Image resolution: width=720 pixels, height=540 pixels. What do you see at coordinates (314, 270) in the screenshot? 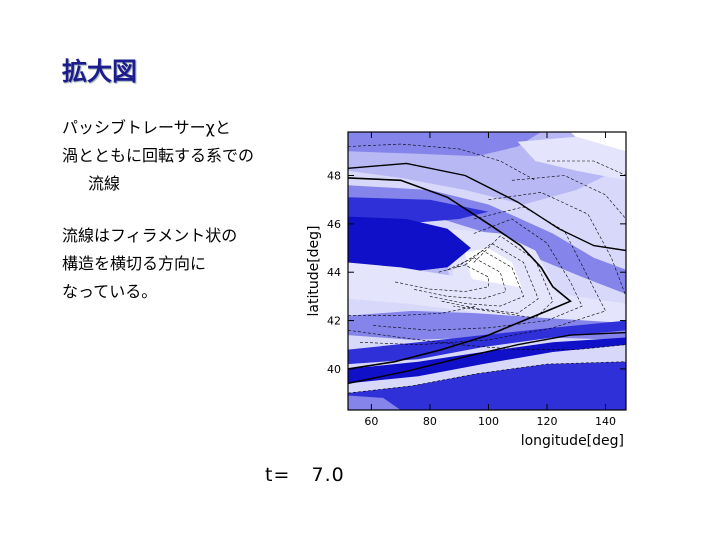
I see `y-axis-label: latitude[deg]` at bounding box center [314, 270].